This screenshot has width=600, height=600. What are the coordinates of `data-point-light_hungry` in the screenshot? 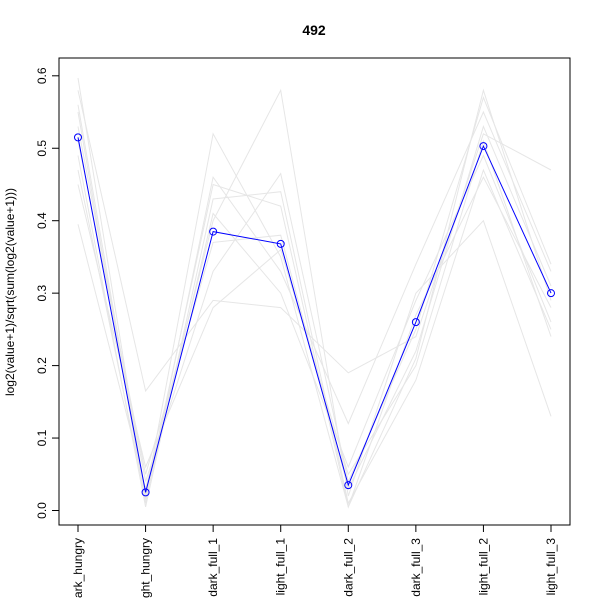 It's located at (145, 492).